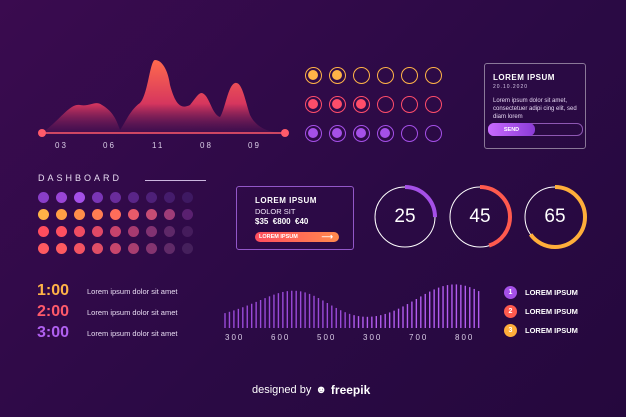  I want to click on area-fill, so click(163, 96).